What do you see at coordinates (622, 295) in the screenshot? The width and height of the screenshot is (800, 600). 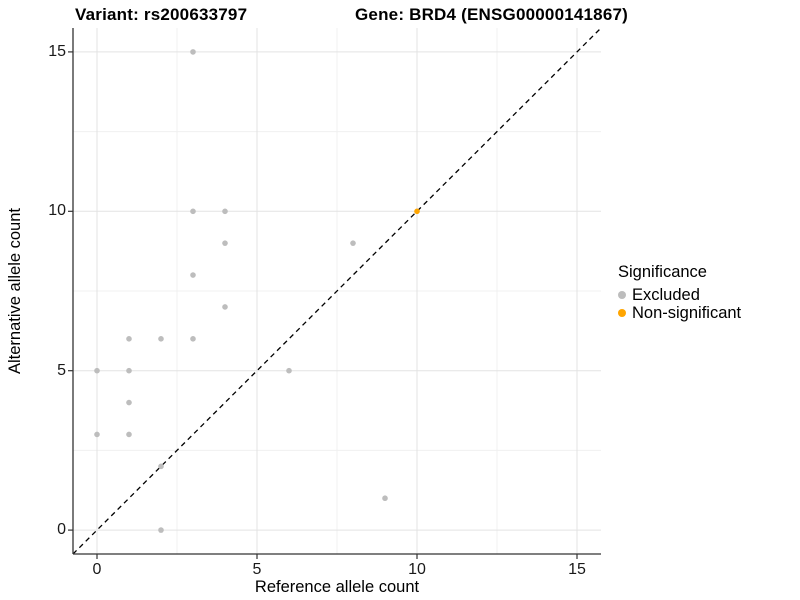 I see `excluded-point-icon` at bounding box center [622, 295].